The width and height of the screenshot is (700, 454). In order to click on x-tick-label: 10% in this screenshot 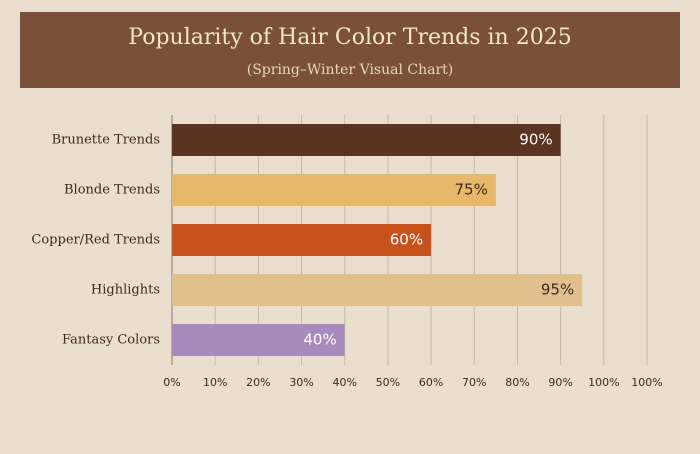, I will do `click(215, 382)`.